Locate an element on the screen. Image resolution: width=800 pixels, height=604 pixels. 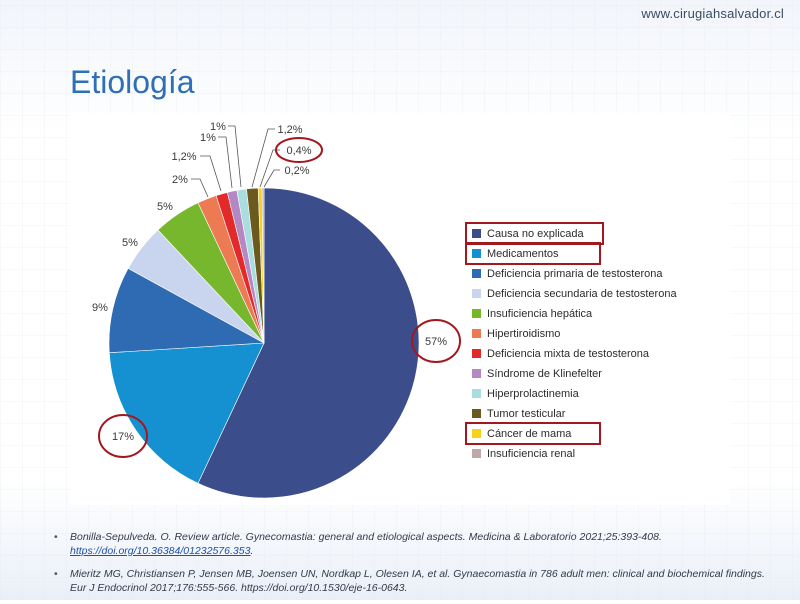
legend-label-1: Causa no explicada is located at coordinates (536, 234).